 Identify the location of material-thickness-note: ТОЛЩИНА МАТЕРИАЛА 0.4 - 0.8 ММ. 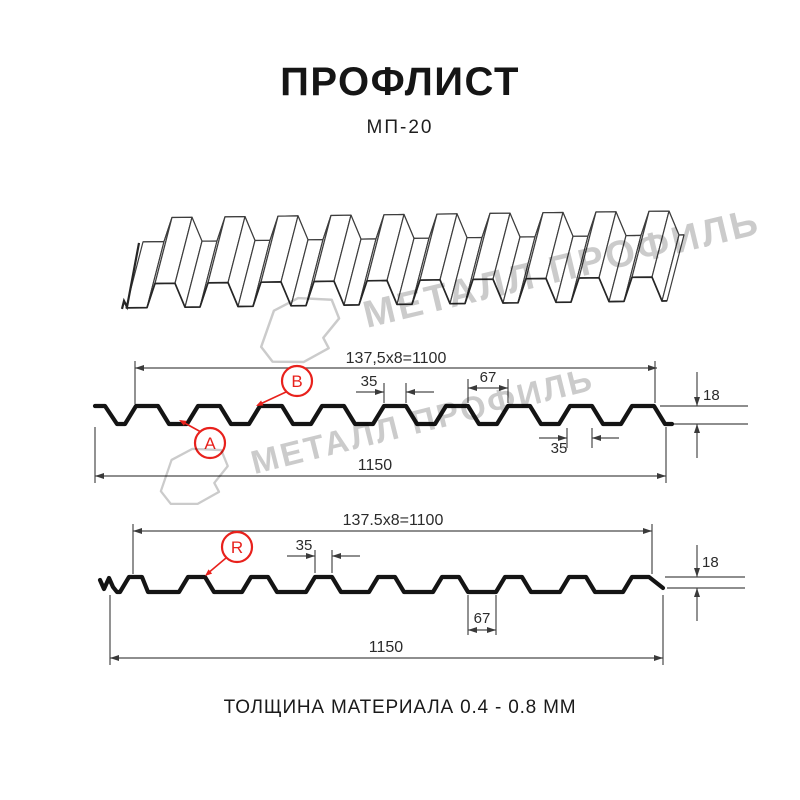
(400, 707).